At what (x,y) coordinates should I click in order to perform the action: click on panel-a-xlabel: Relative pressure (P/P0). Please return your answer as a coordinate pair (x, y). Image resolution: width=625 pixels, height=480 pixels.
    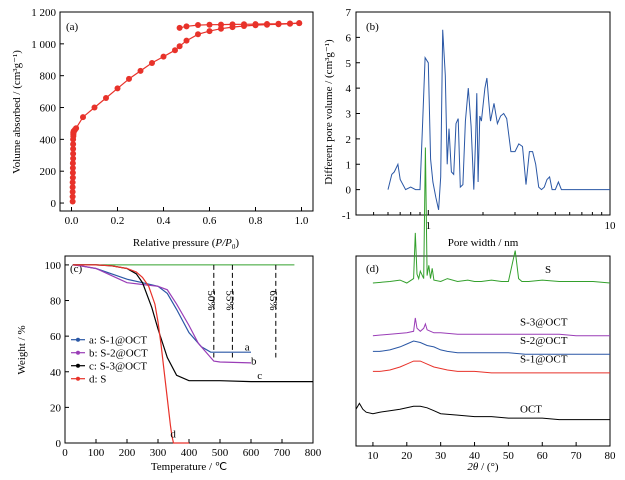
    Looking at the image, I should click on (186, 244).